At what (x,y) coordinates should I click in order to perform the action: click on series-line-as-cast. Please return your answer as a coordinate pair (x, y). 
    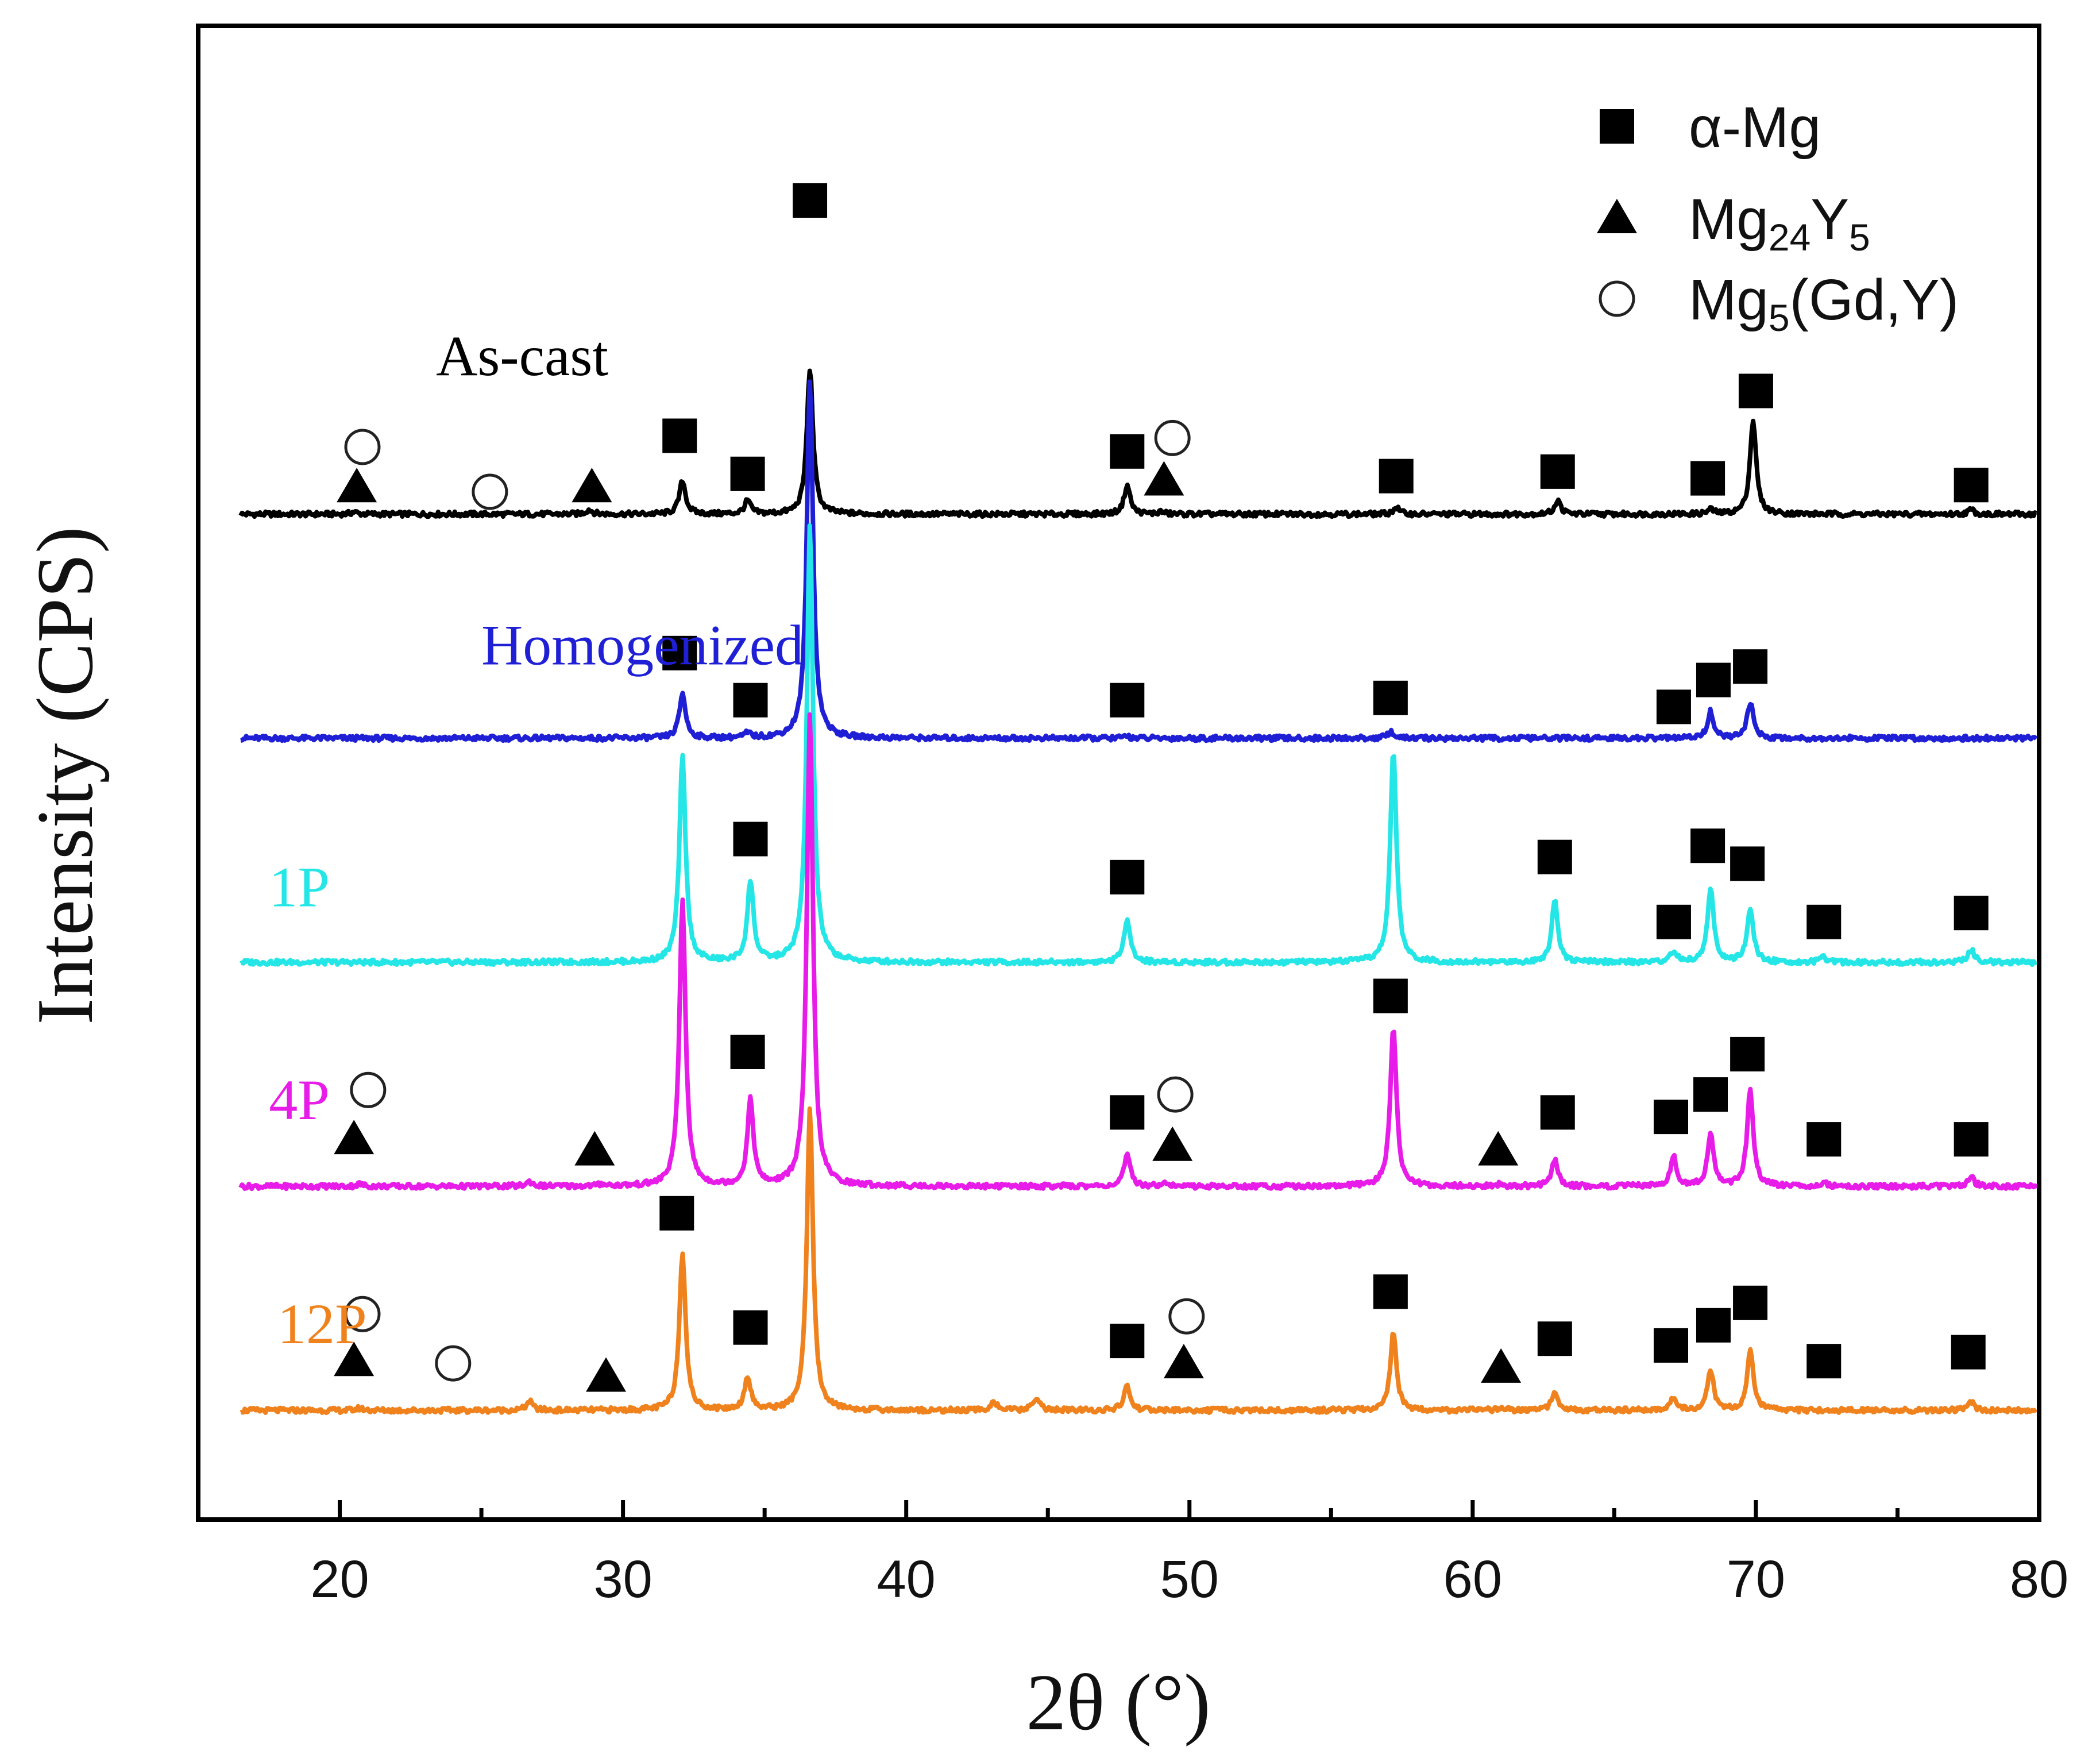
    Looking at the image, I should click on (1138, 443).